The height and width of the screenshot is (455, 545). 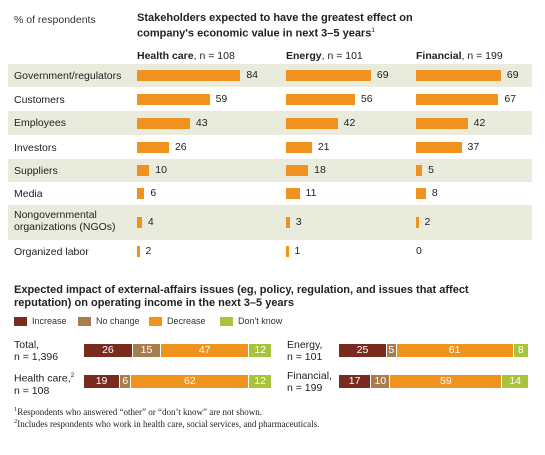 What do you see at coordinates (439, 56) in the screenshot?
I see `column-name: Financial` at bounding box center [439, 56].